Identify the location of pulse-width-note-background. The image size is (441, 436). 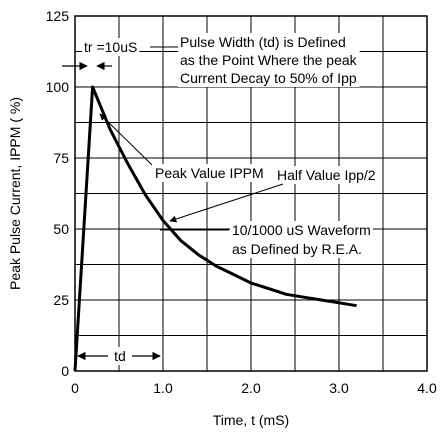
(269, 60).